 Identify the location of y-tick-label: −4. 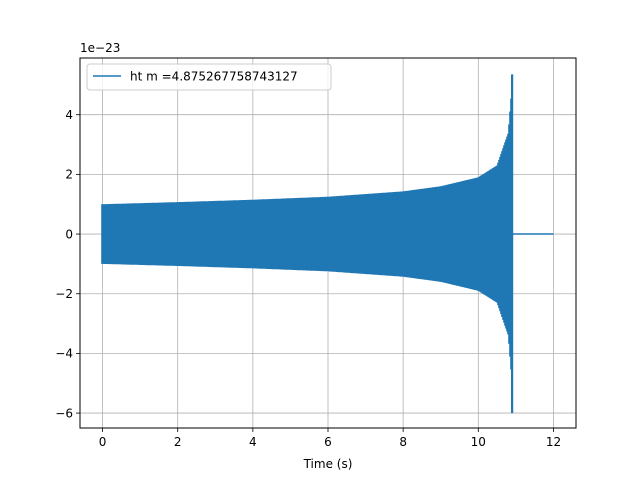
(64, 354).